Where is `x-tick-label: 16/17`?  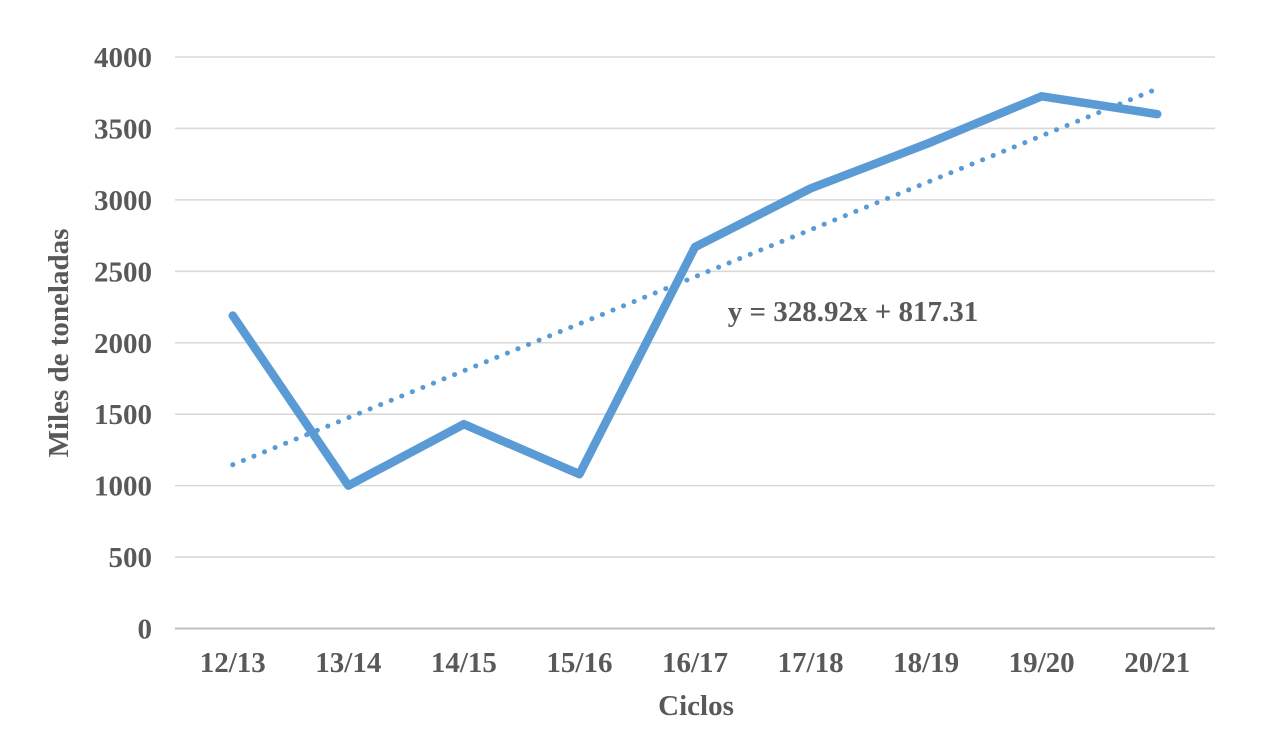
x-tick-label: 16/17 is located at coordinates (695, 663).